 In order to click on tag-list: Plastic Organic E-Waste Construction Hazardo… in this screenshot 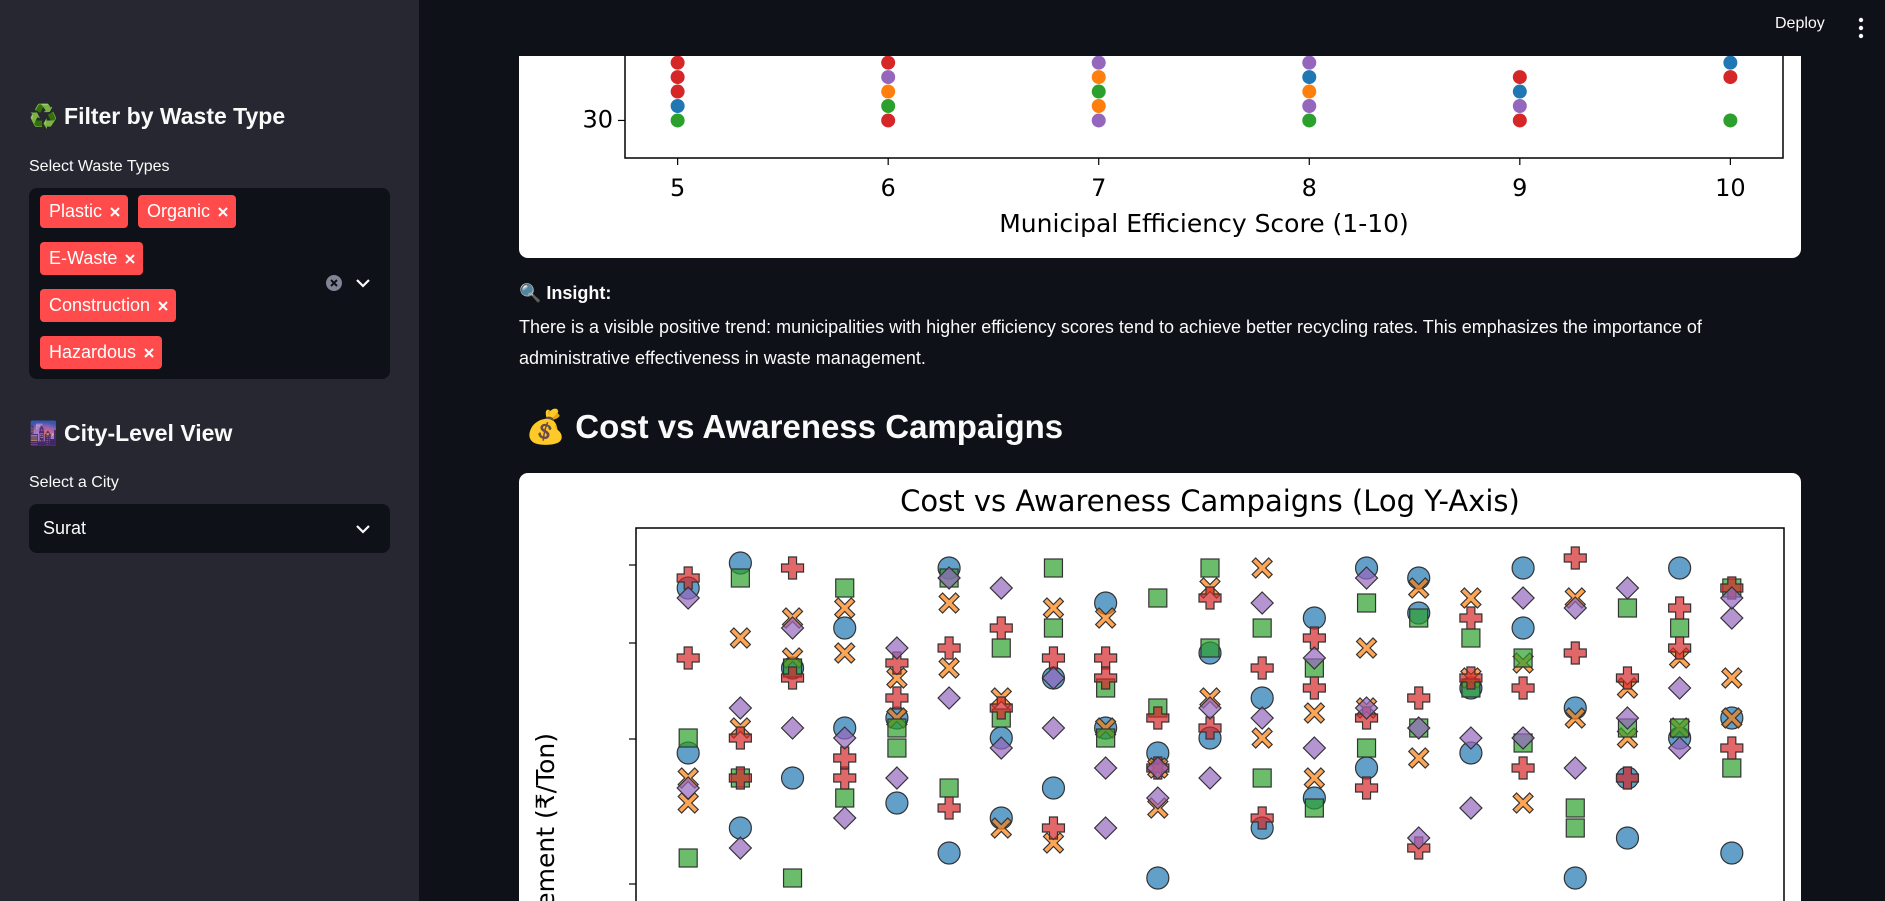, I will do `click(157, 282)`.